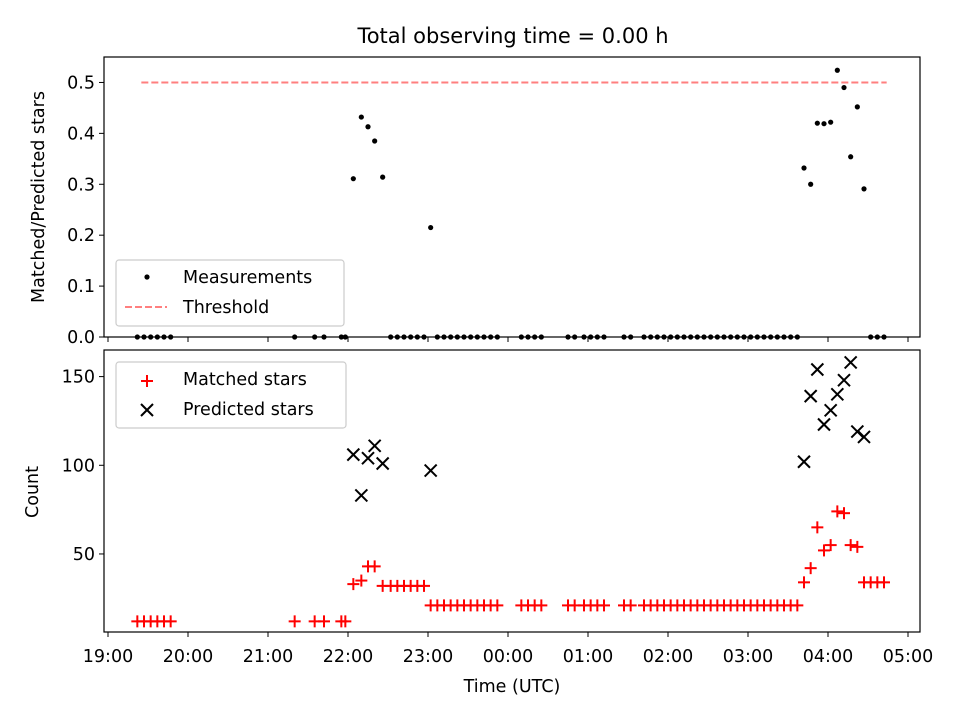 The width and height of the screenshot is (960, 720). What do you see at coordinates (84, 555) in the screenshot?
I see `y-tick-label: 50` at bounding box center [84, 555].